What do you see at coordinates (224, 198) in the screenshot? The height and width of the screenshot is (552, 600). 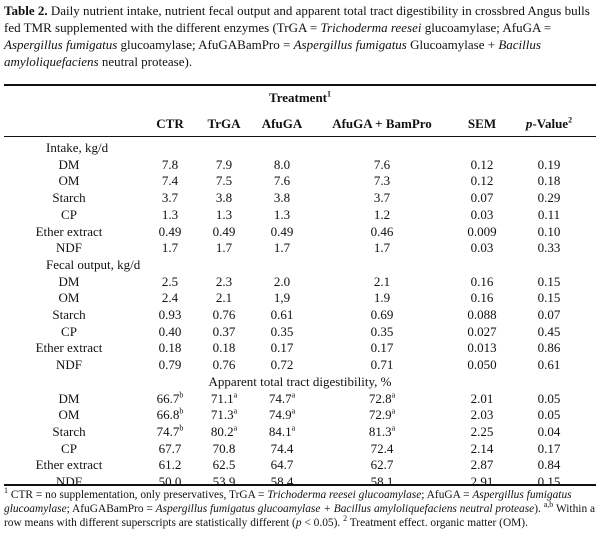 I see `cell-value: 3.8` at bounding box center [224, 198].